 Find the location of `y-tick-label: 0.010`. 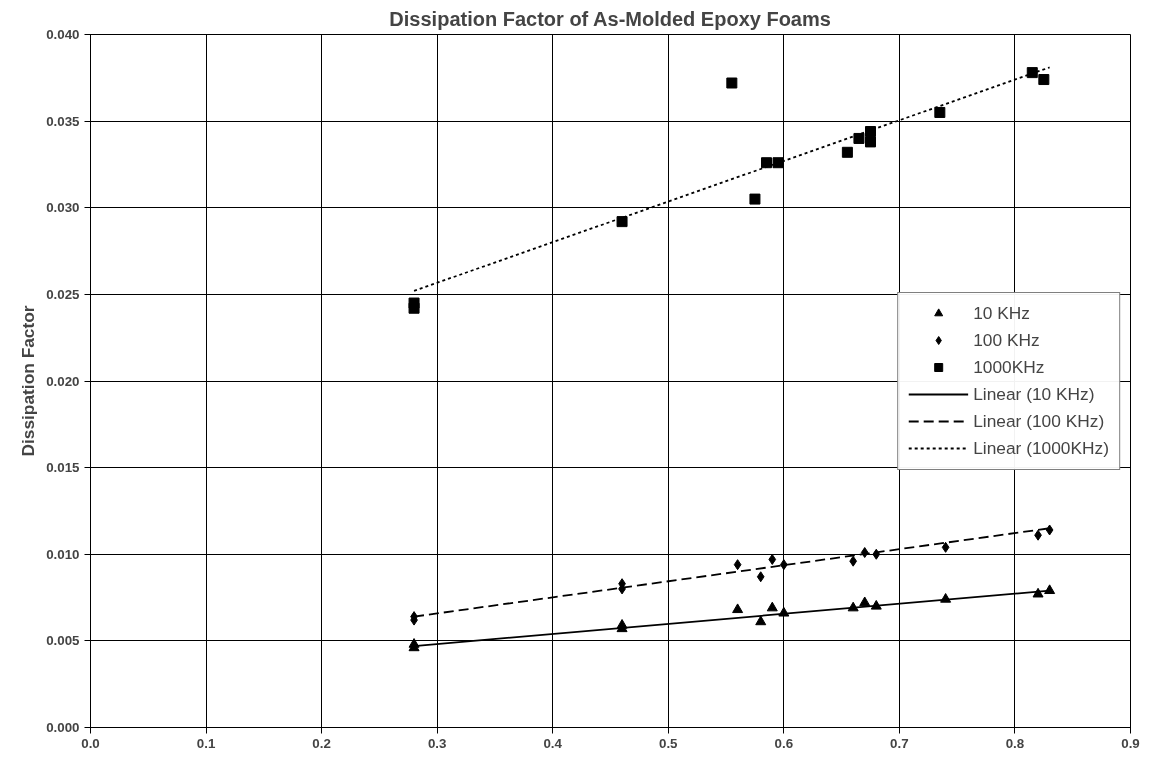

y-tick-label: 0.010 is located at coordinates (63, 554).